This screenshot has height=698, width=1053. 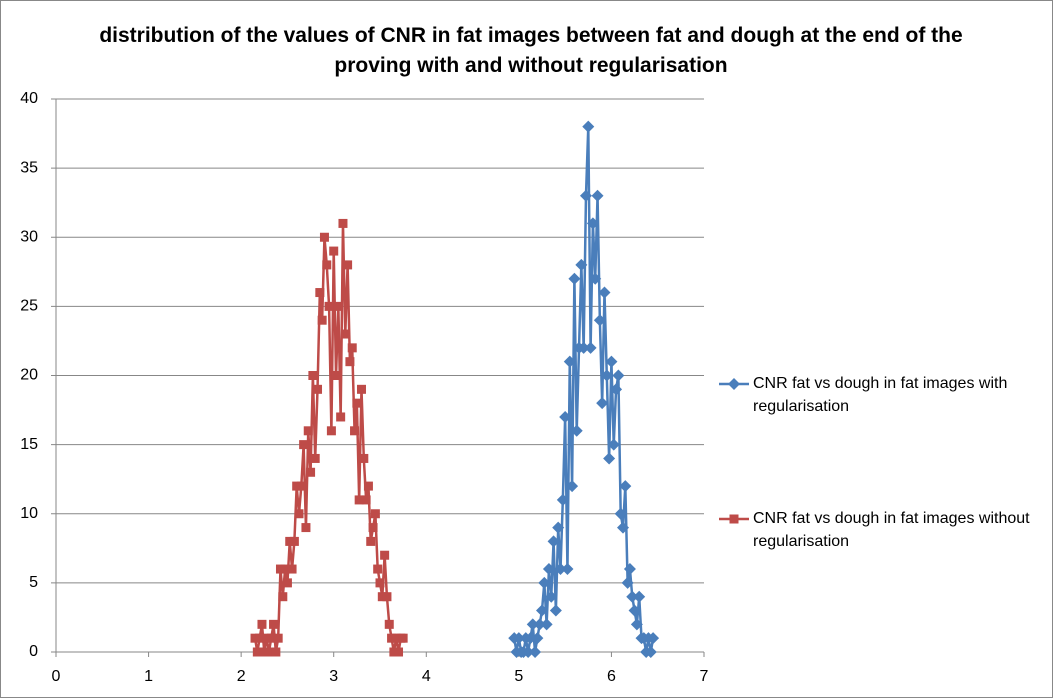 I want to click on x-tick-label: 3, so click(x=333, y=676).